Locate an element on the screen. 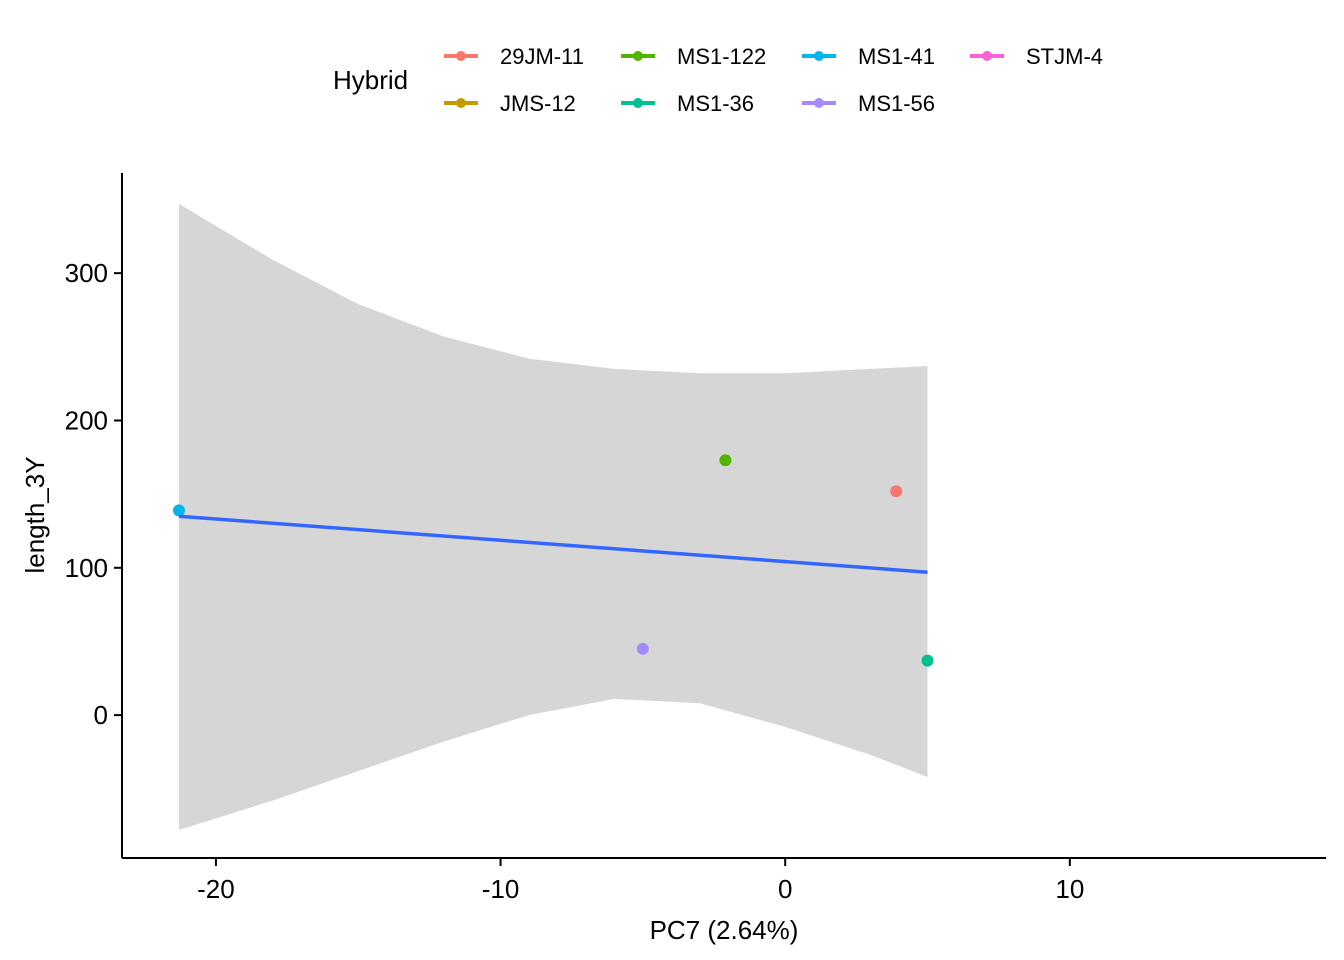  x-tick-label: 10 is located at coordinates (1069, 889).